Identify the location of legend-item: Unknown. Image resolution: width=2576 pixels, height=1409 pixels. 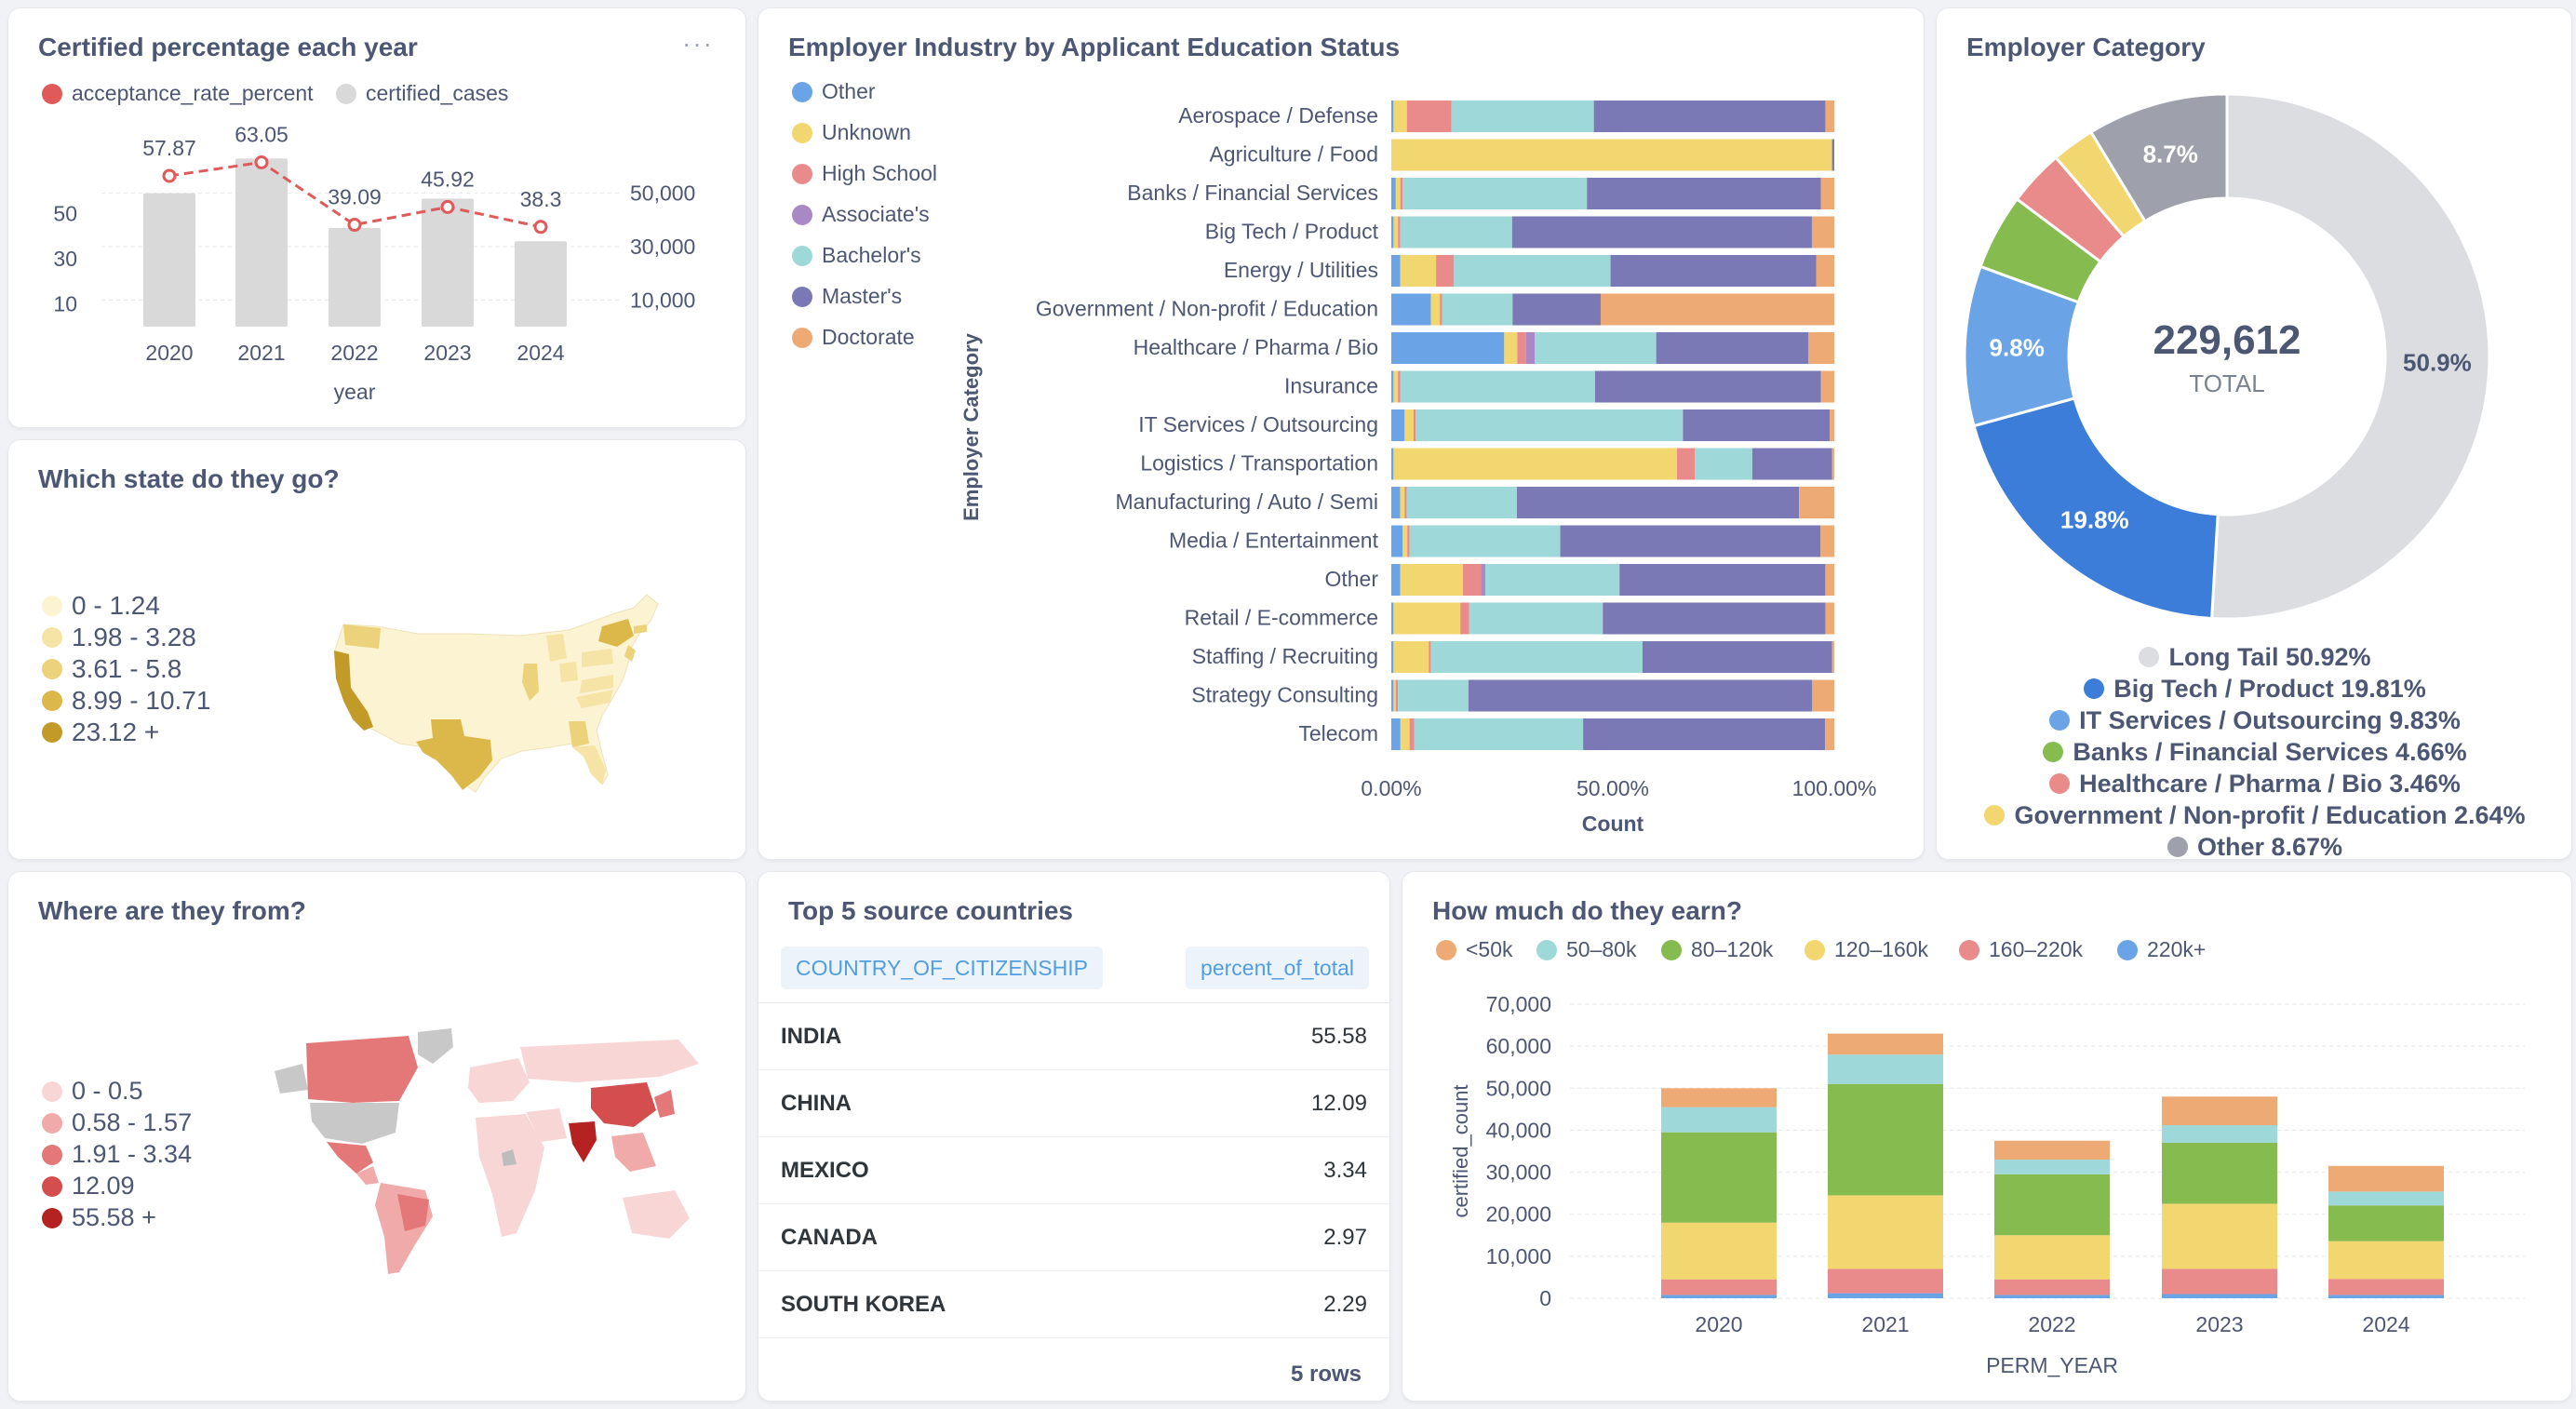
(851, 132).